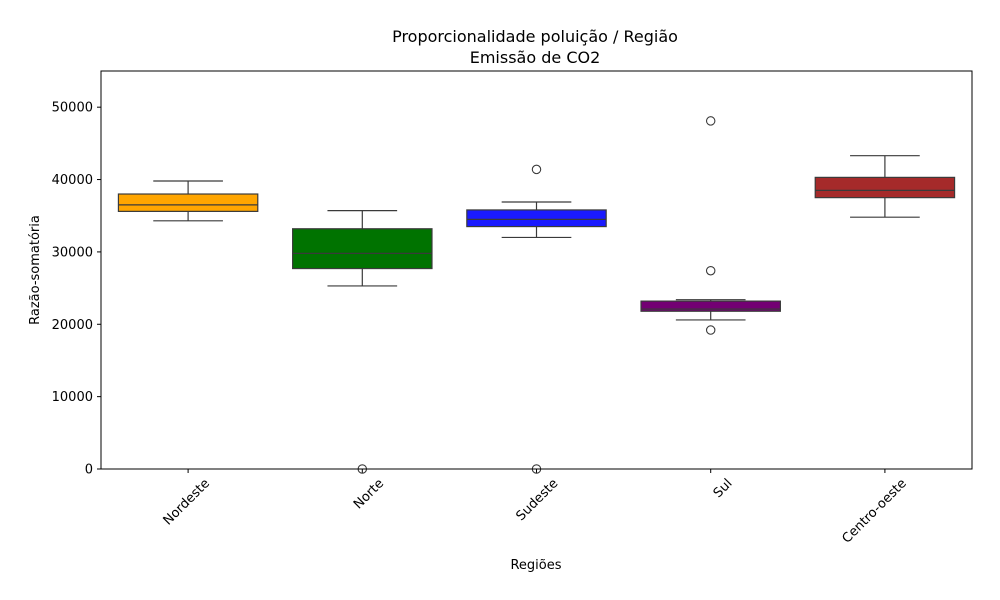 This screenshot has height=600, width=1000. Describe the element at coordinates (188, 202) in the screenshot. I see `box-nordeste` at that location.